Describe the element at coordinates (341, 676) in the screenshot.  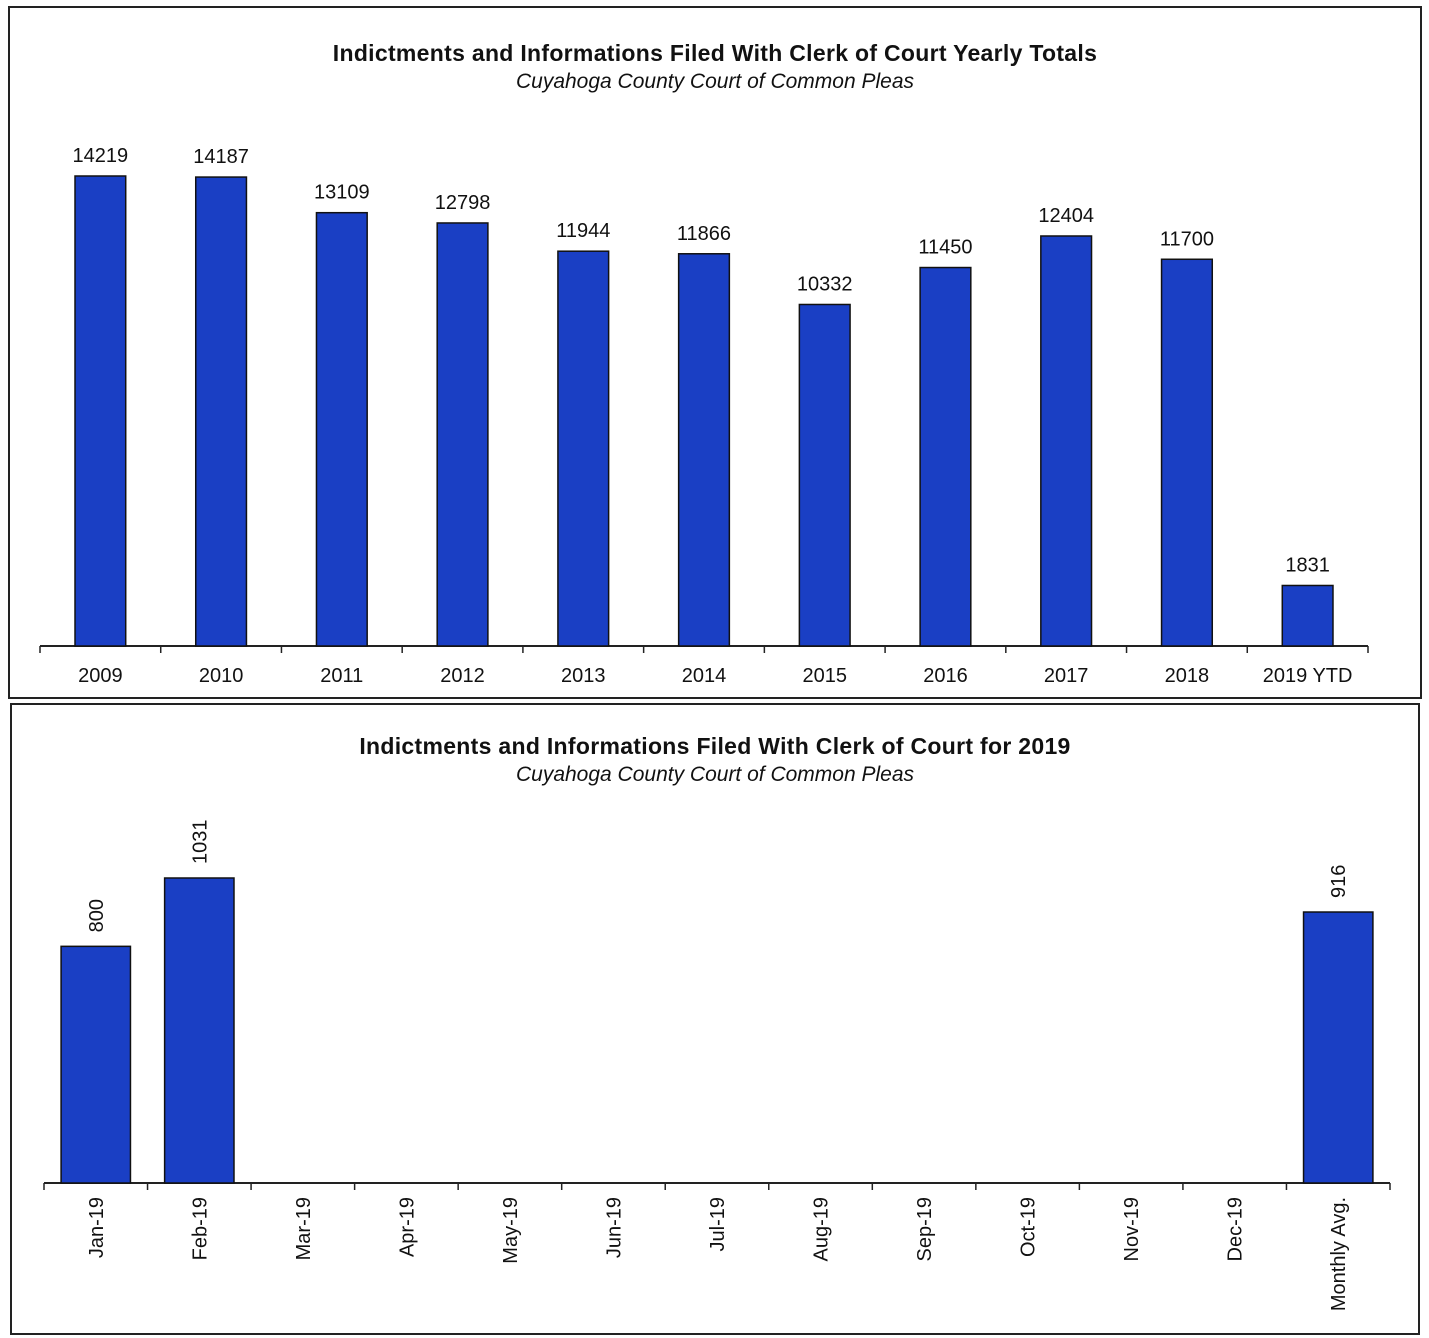
I see `category-label-2011: 2011` at that location.